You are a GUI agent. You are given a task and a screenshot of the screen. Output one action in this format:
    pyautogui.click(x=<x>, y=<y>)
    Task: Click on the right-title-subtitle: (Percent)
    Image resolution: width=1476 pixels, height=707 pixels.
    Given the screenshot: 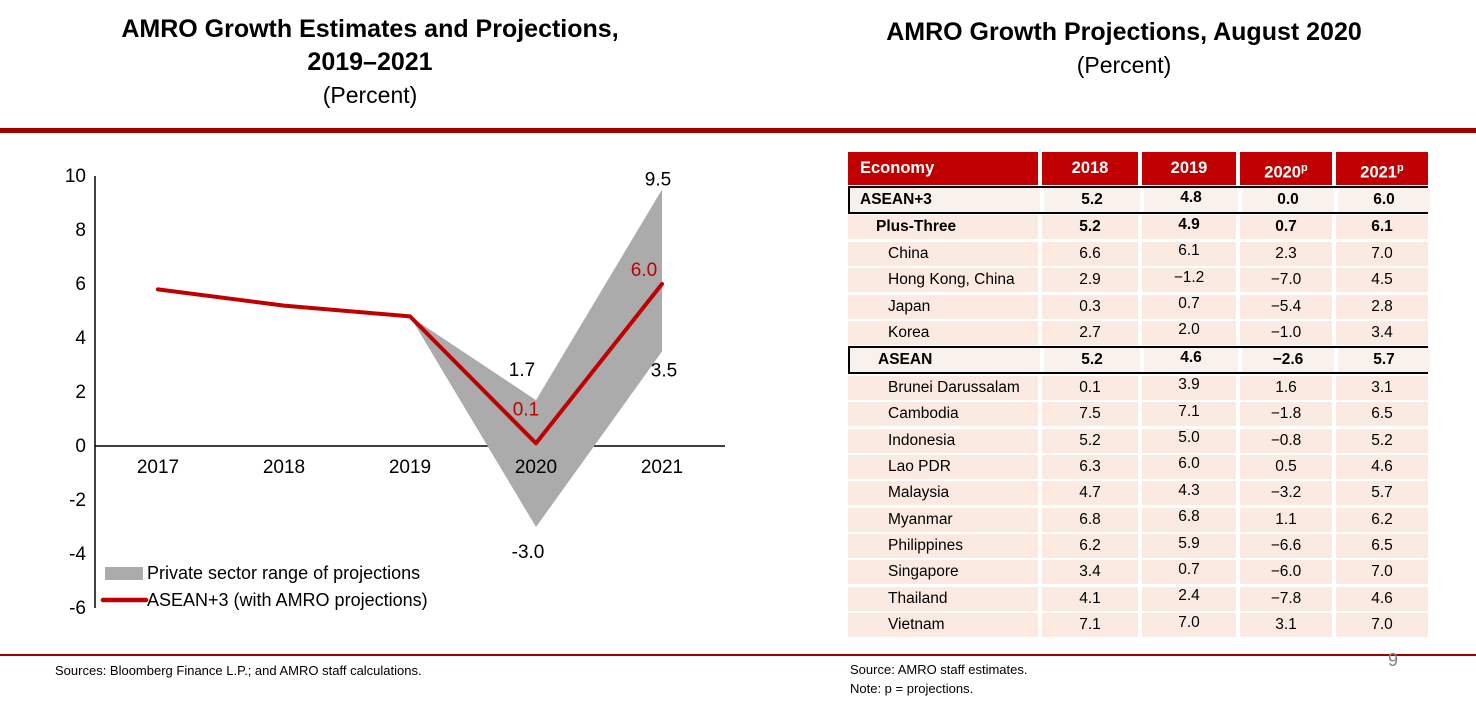 What is the action you would take?
    pyautogui.click(x=1124, y=65)
    